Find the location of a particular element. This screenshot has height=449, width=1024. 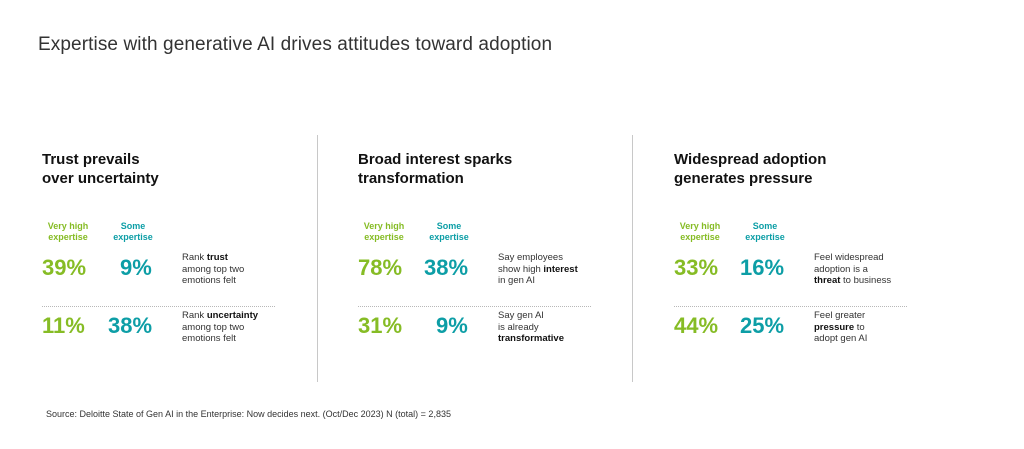

stat-description: Feel greater pressure to adopt gen AI is located at coordinates (840, 327).